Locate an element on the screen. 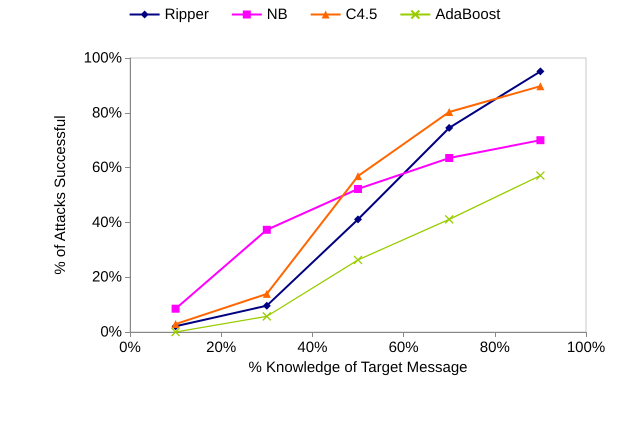 This screenshot has height=423, width=629. x-tick-label: 0% is located at coordinates (130, 347).